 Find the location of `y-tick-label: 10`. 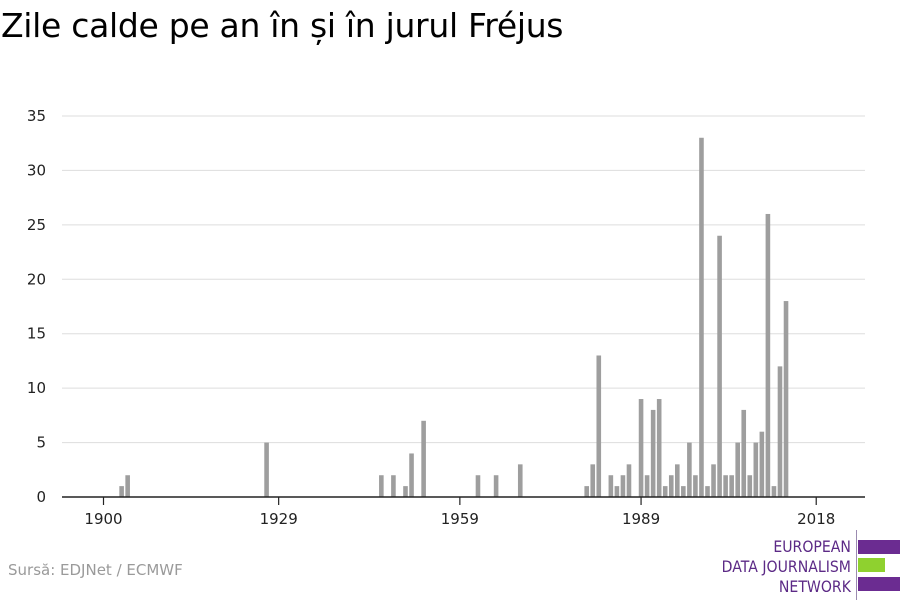

y-tick-label: 10 is located at coordinates (36, 388).